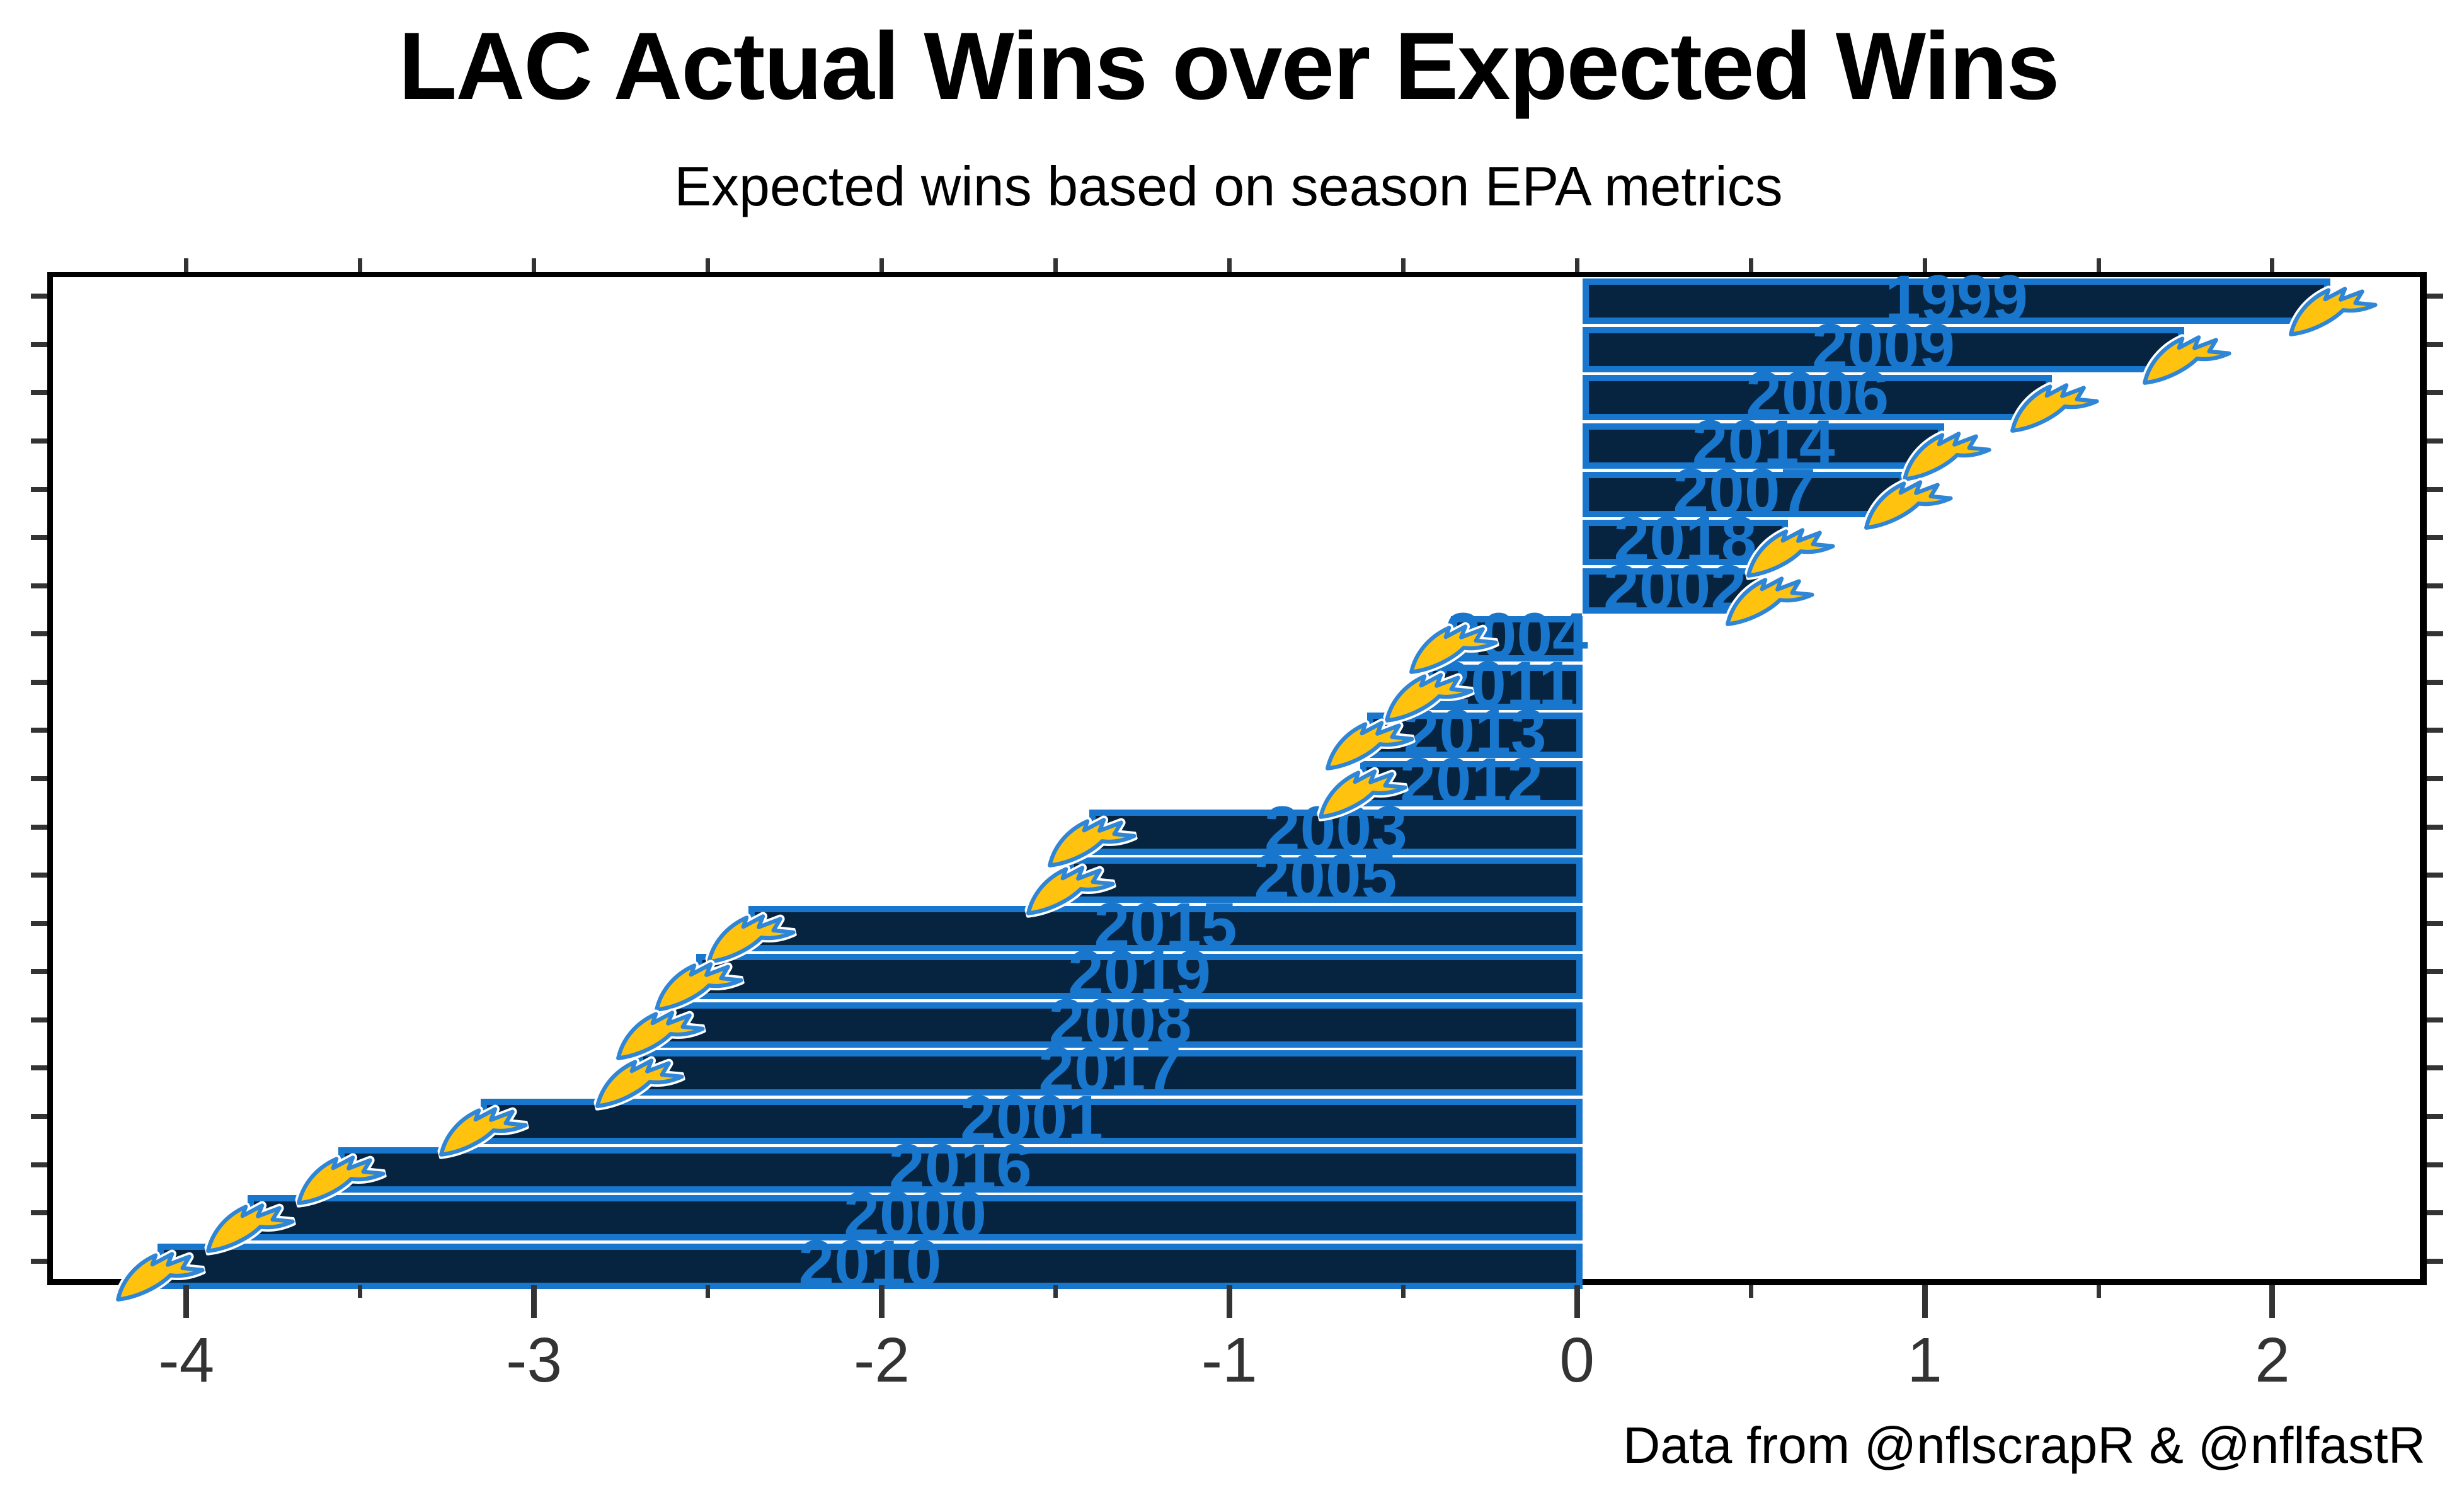 The width and height of the screenshot is (2457, 1512). I want to click on bar-2001, so click(1031, 1121).